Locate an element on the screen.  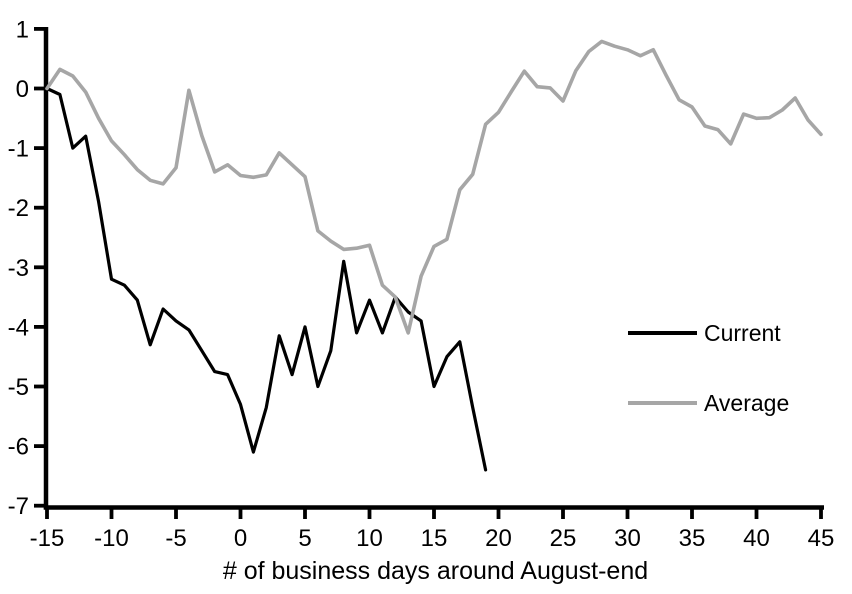
x-tick-label: -15 is located at coordinates (47, 538).